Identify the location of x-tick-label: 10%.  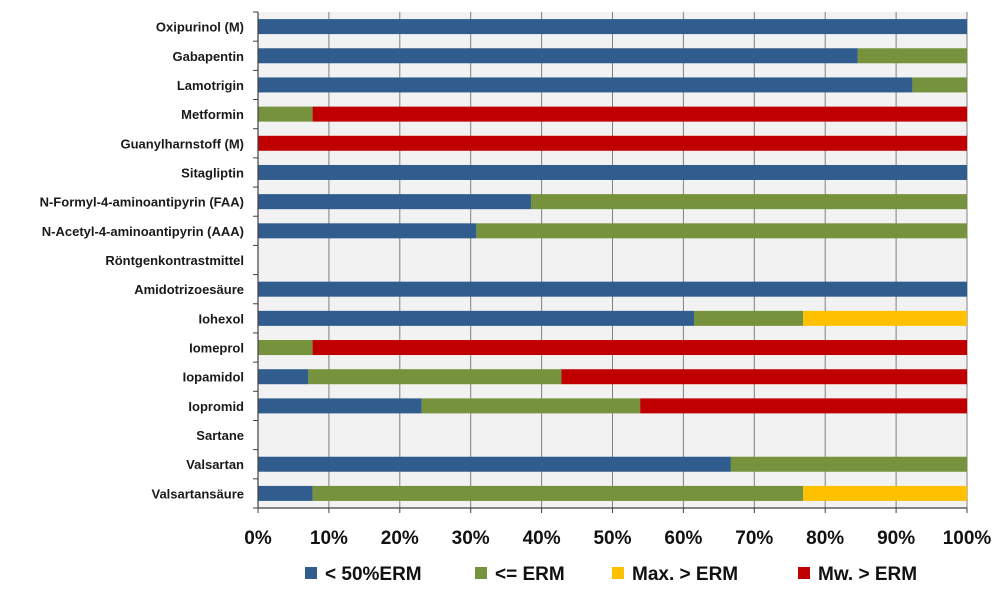
(329, 538).